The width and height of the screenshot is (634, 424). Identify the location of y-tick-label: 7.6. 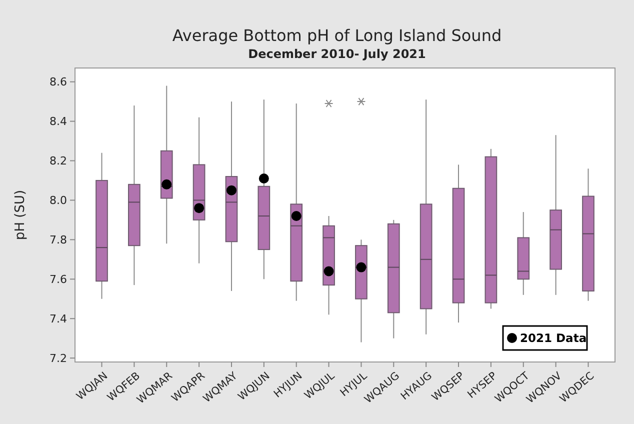
(58, 279).